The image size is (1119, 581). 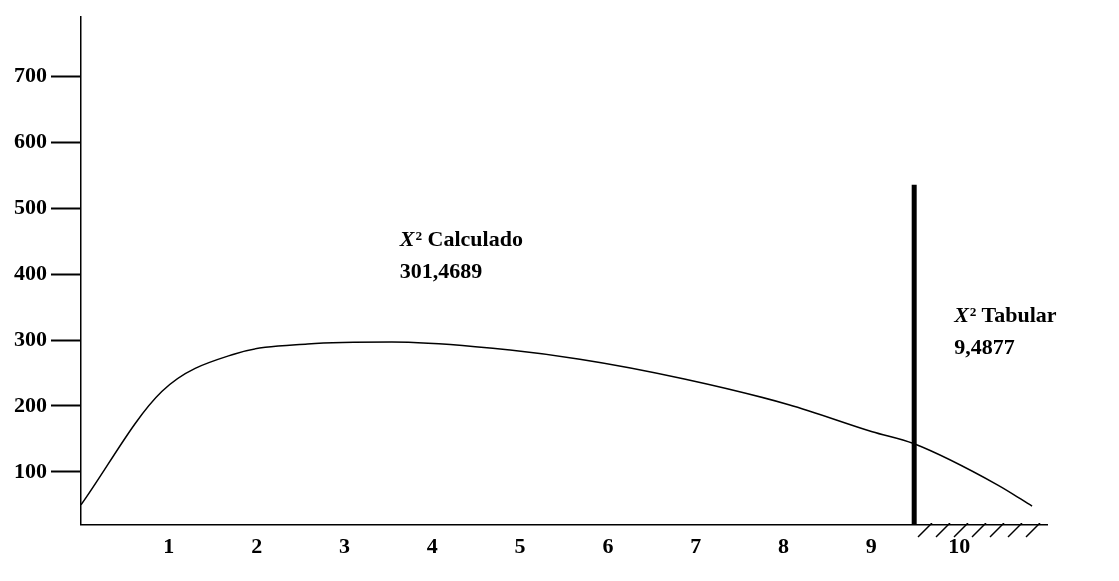 I want to click on y-tick-label: 600, so click(x=30, y=141).